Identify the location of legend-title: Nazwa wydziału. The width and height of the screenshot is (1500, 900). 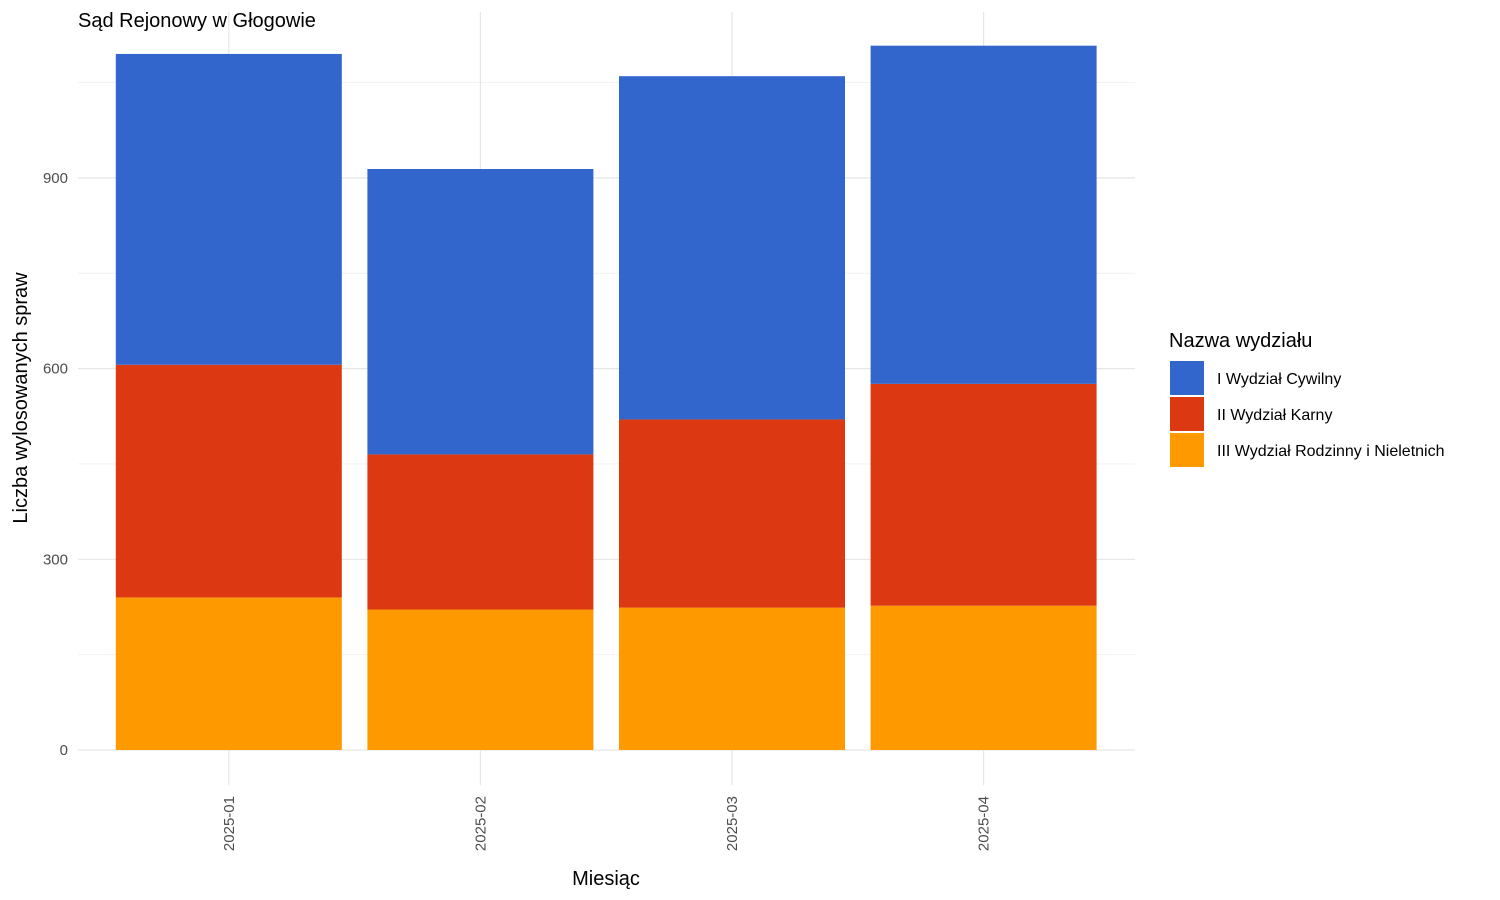
(1240, 341).